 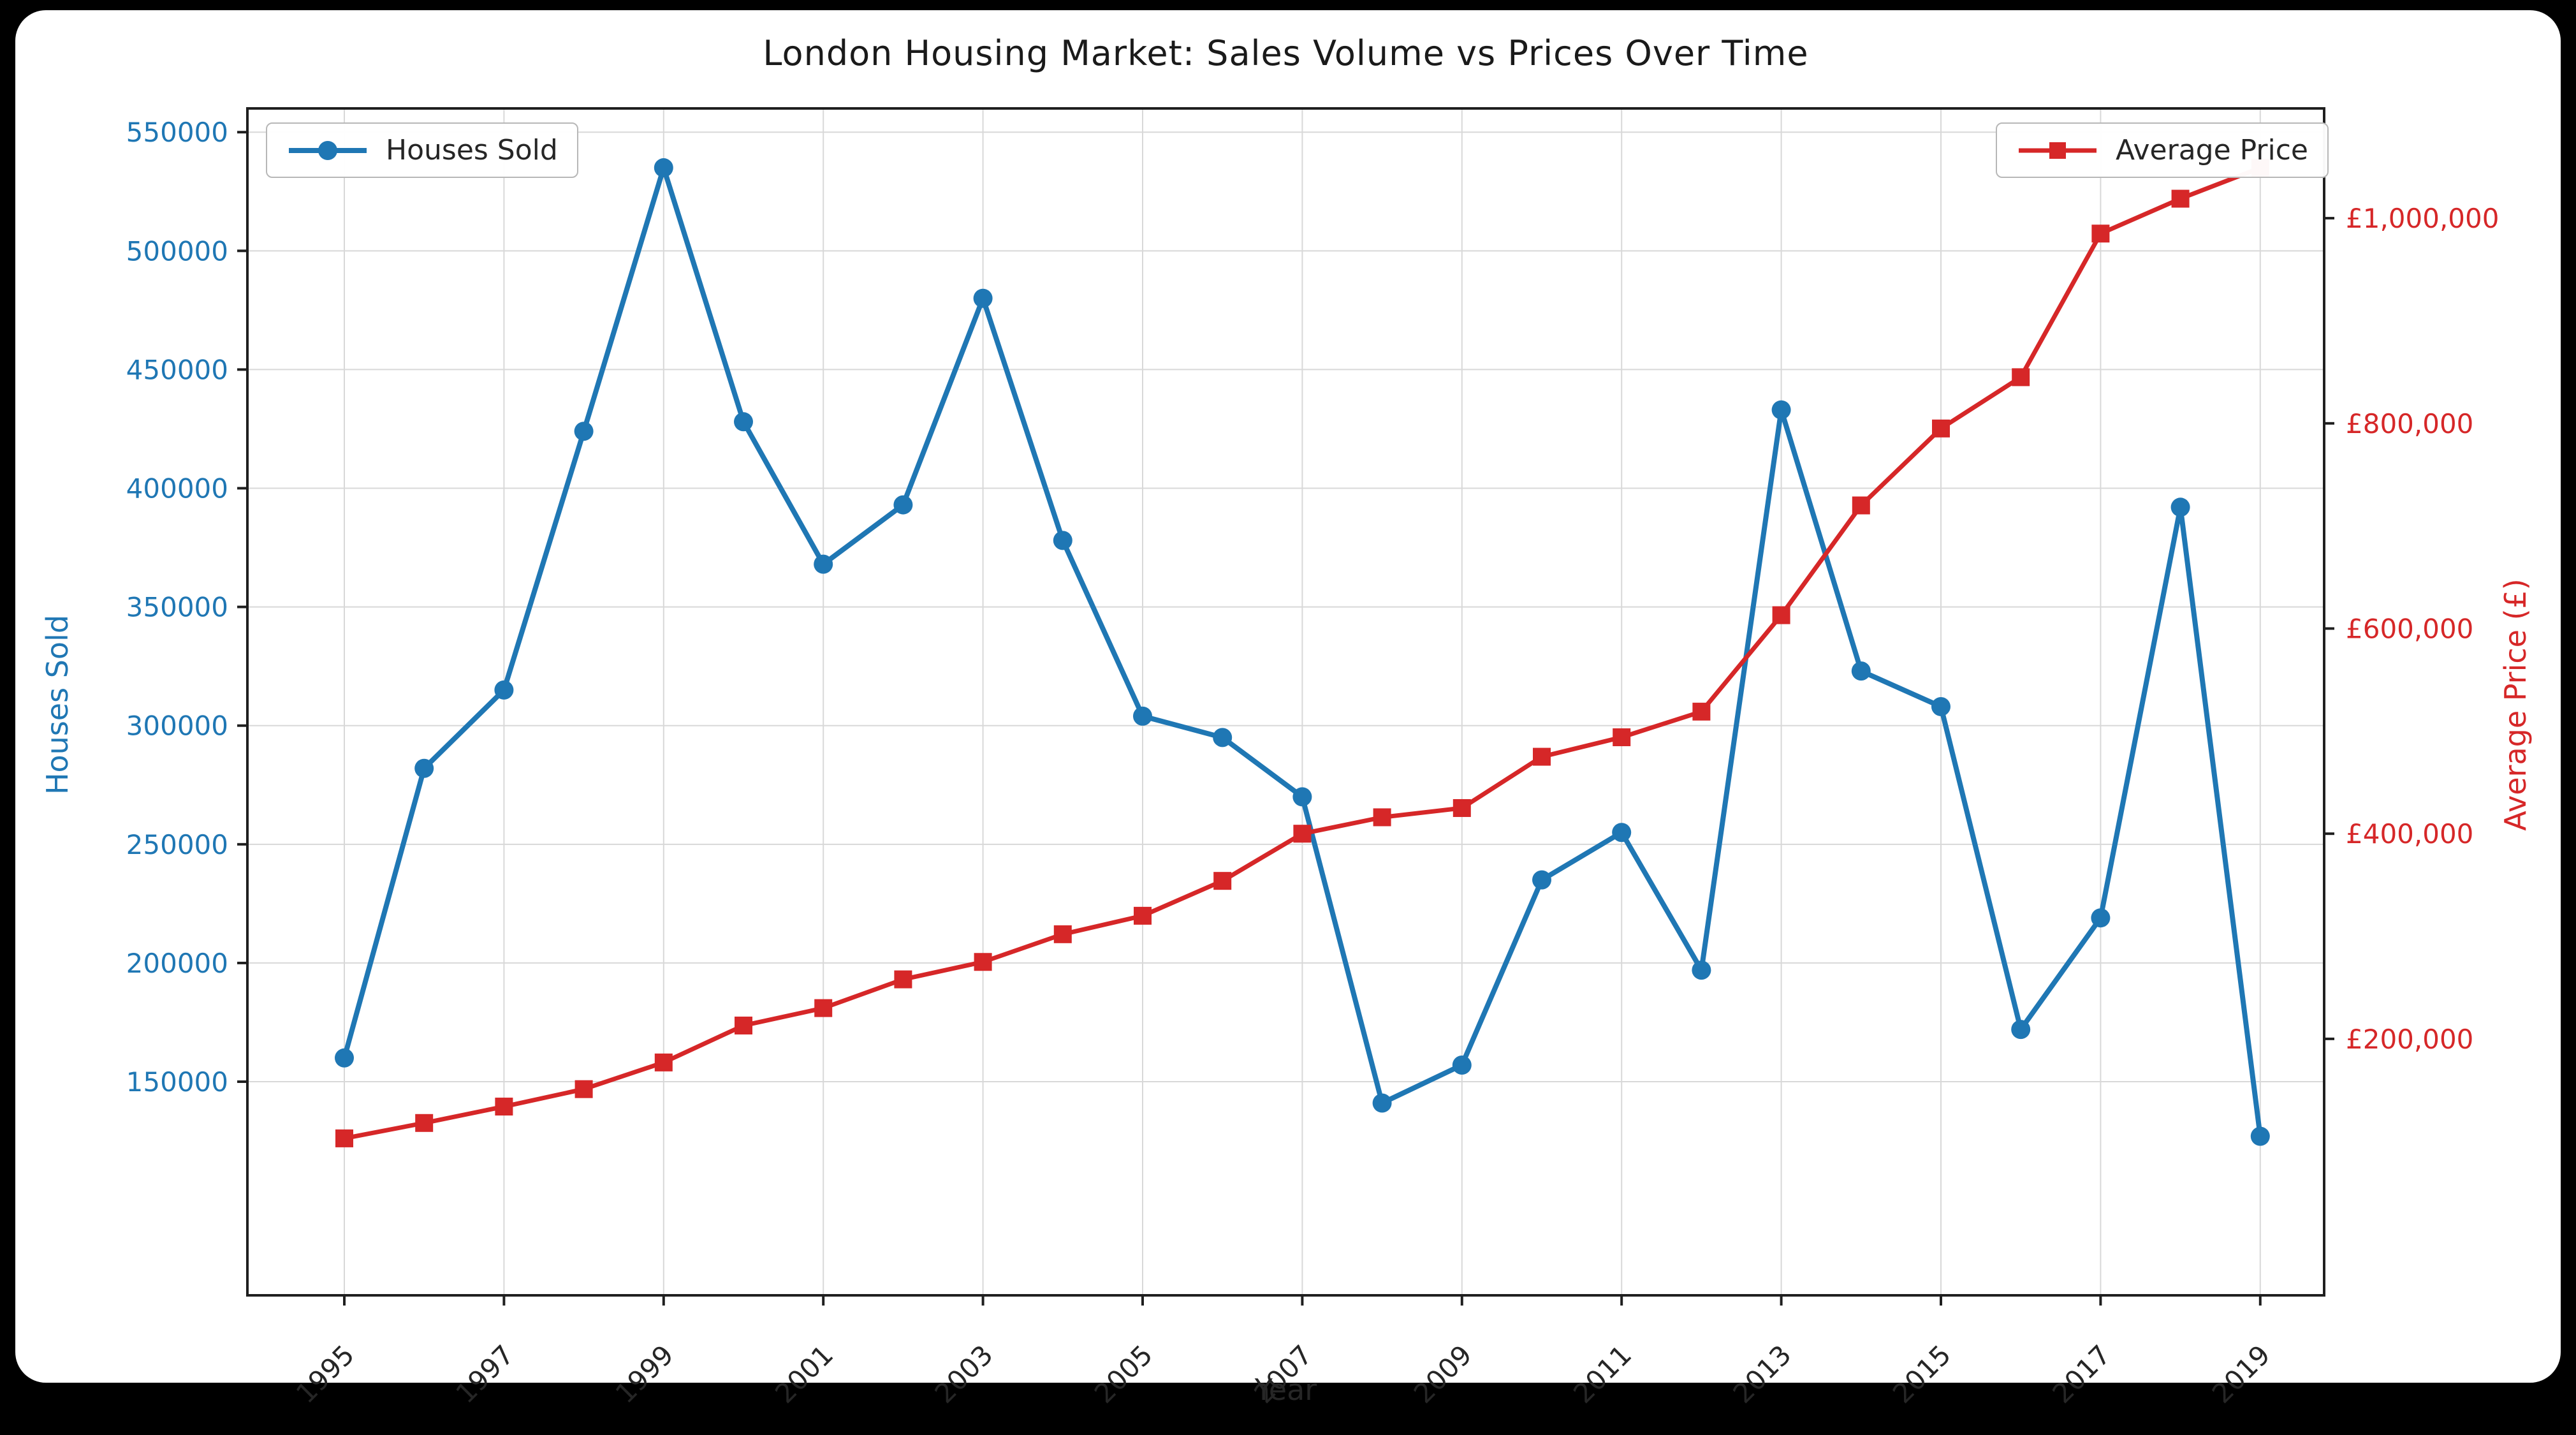 I want to click on right-tick-label: £400,000, so click(x=2409, y=834).